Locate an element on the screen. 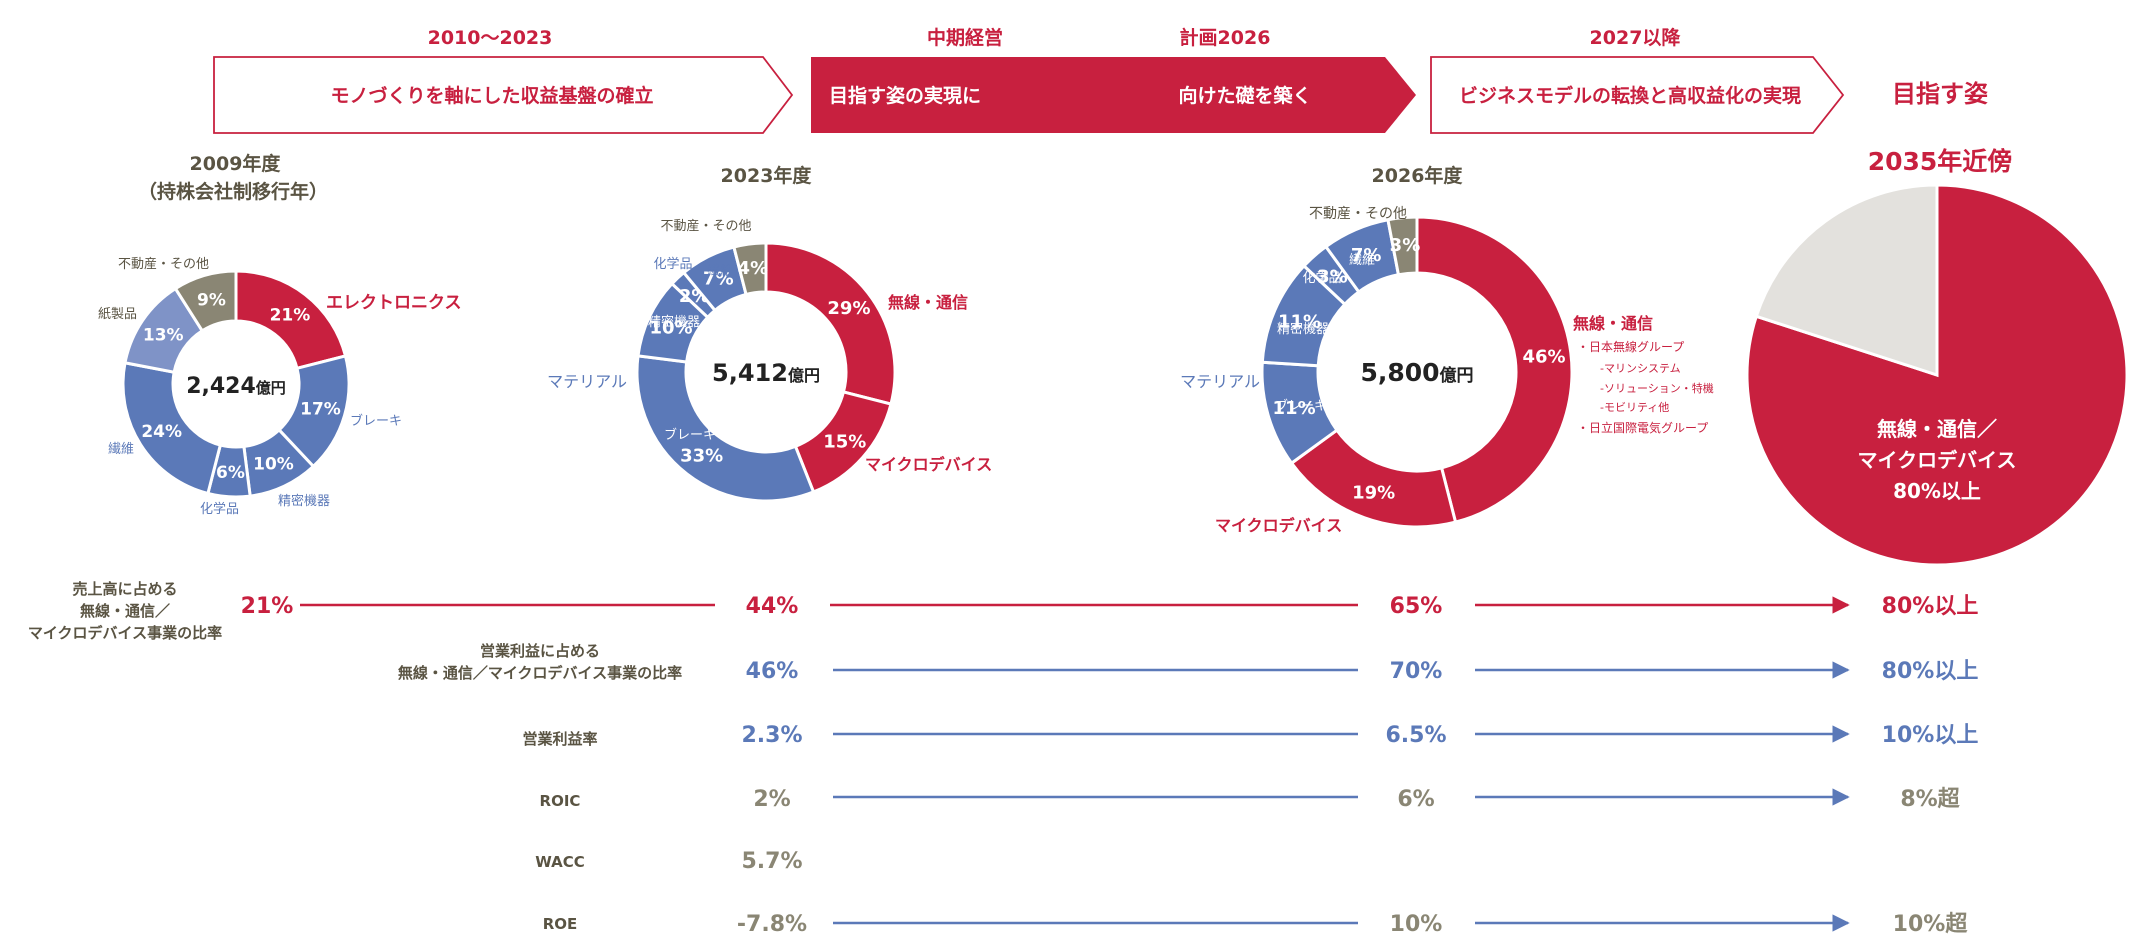 This screenshot has height=947, width=2133. chart-1-total-unit: 億円 is located at coordinates (271, 388).